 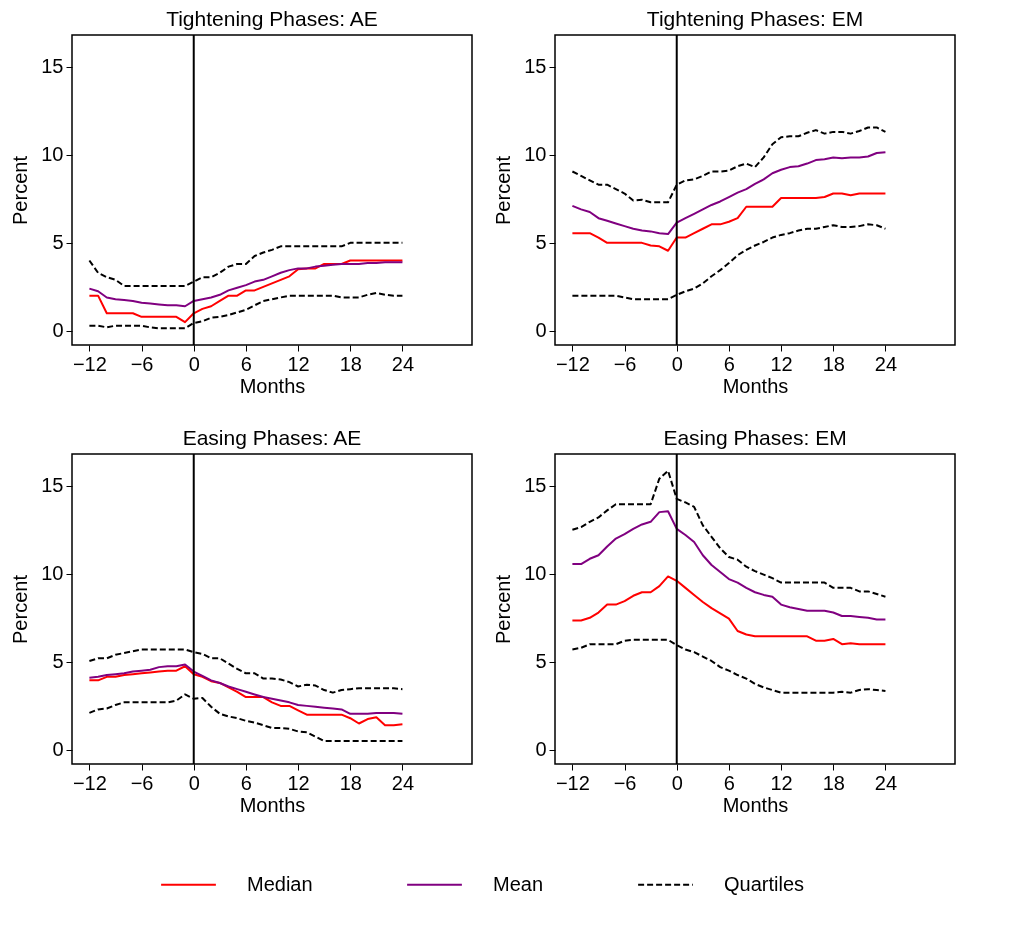 What do you see at coordinates (272, 18) in the screenshot?
I see `chart-title: Tightening Phases: AE` at bounding box center [272, 18].